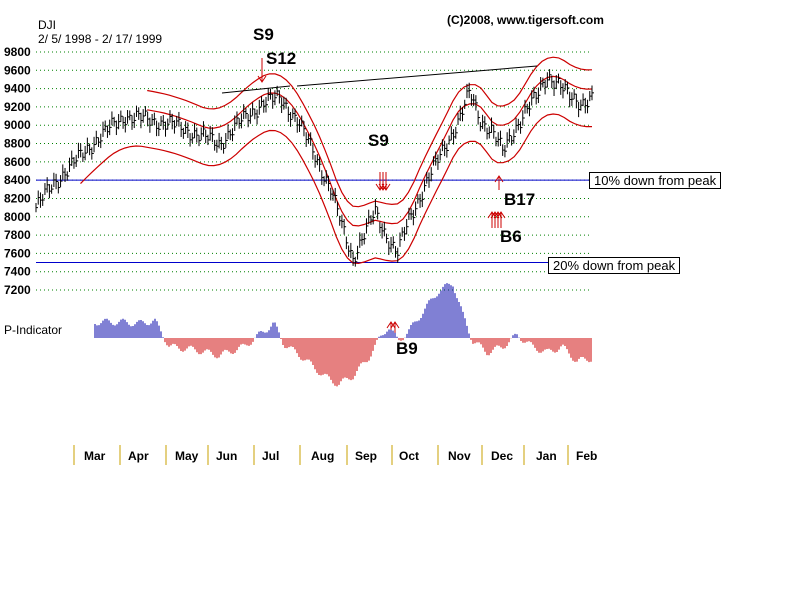 The width and height of the screenshot is (800, 600). I want to click on y-tick-label: 7400, so click(17, 272).